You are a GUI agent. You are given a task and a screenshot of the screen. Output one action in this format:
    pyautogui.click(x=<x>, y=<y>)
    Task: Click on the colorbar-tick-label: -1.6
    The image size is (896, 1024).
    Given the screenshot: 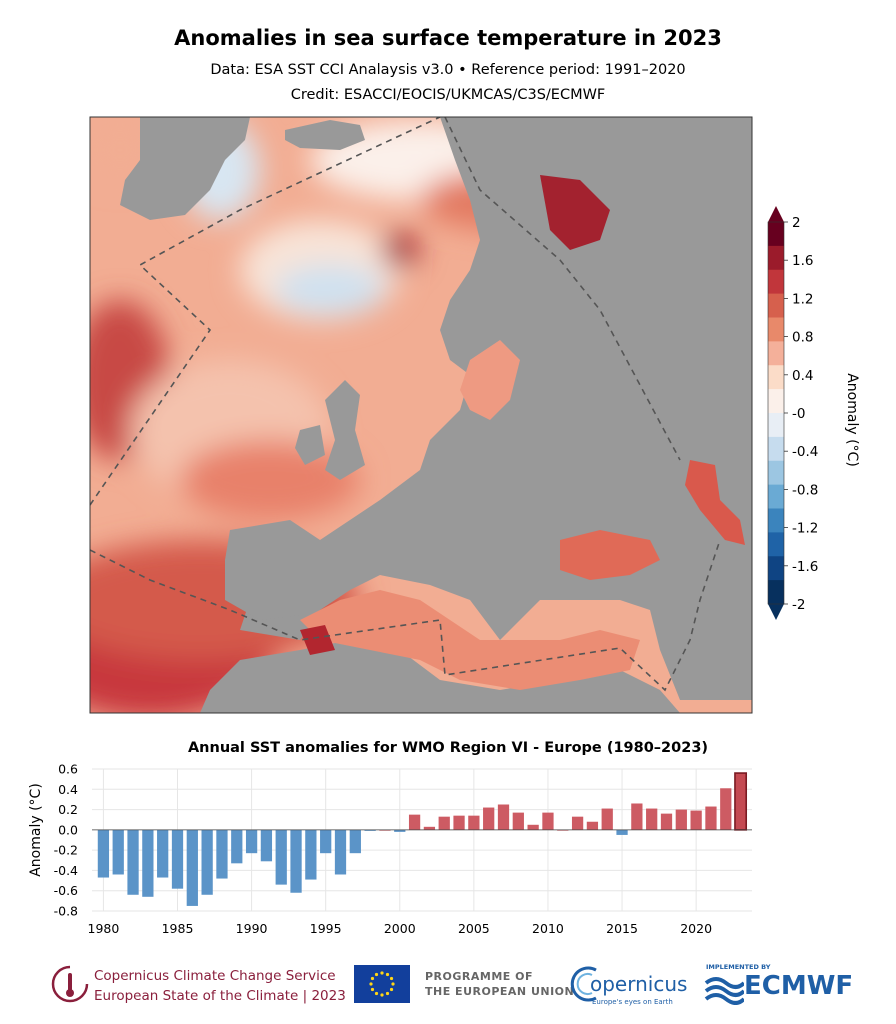 What is the action you would take?
    pyautogui.click(x=805, y=567)
    